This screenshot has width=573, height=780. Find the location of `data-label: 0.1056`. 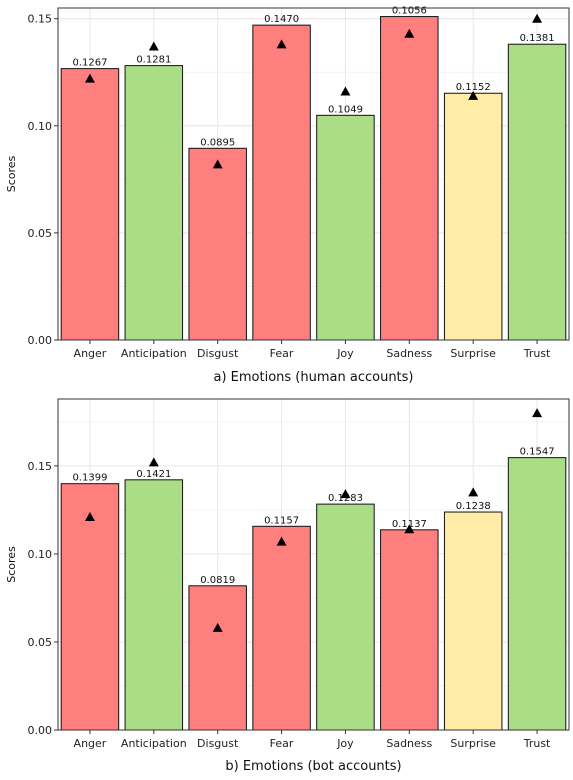

data-label: 0.1056 is located at coordinates (409, 11).